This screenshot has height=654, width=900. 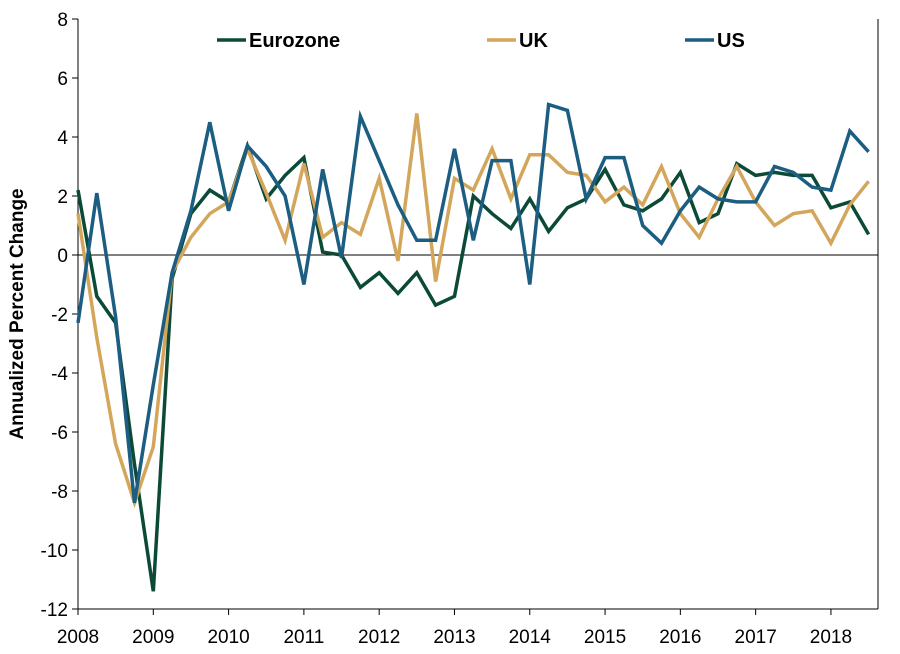 What do you see at coordinates (680, 637) in the screenshot?
I see `x-tick-label: 2016` at bounding box center [680, 637].